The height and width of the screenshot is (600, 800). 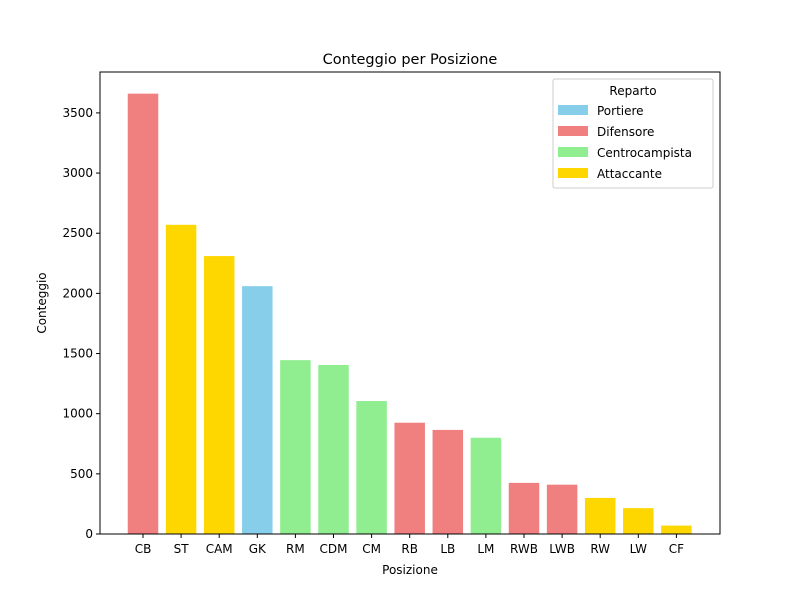 I want to click on x-tick-label: CF, so click(x=676, y=549).